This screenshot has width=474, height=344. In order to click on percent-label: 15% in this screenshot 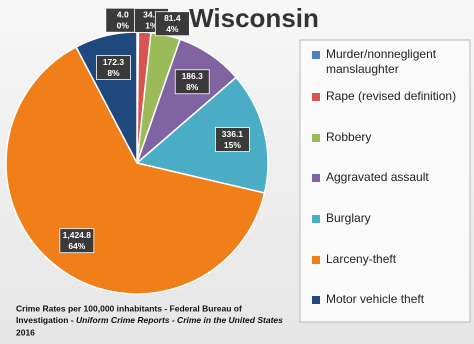, I will do `click(232, 145)`.